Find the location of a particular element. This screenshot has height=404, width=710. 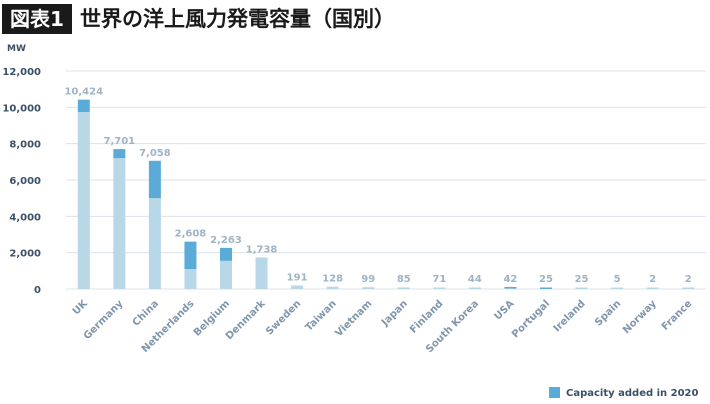

value-label: 99 is located at coordinates (368, 279).